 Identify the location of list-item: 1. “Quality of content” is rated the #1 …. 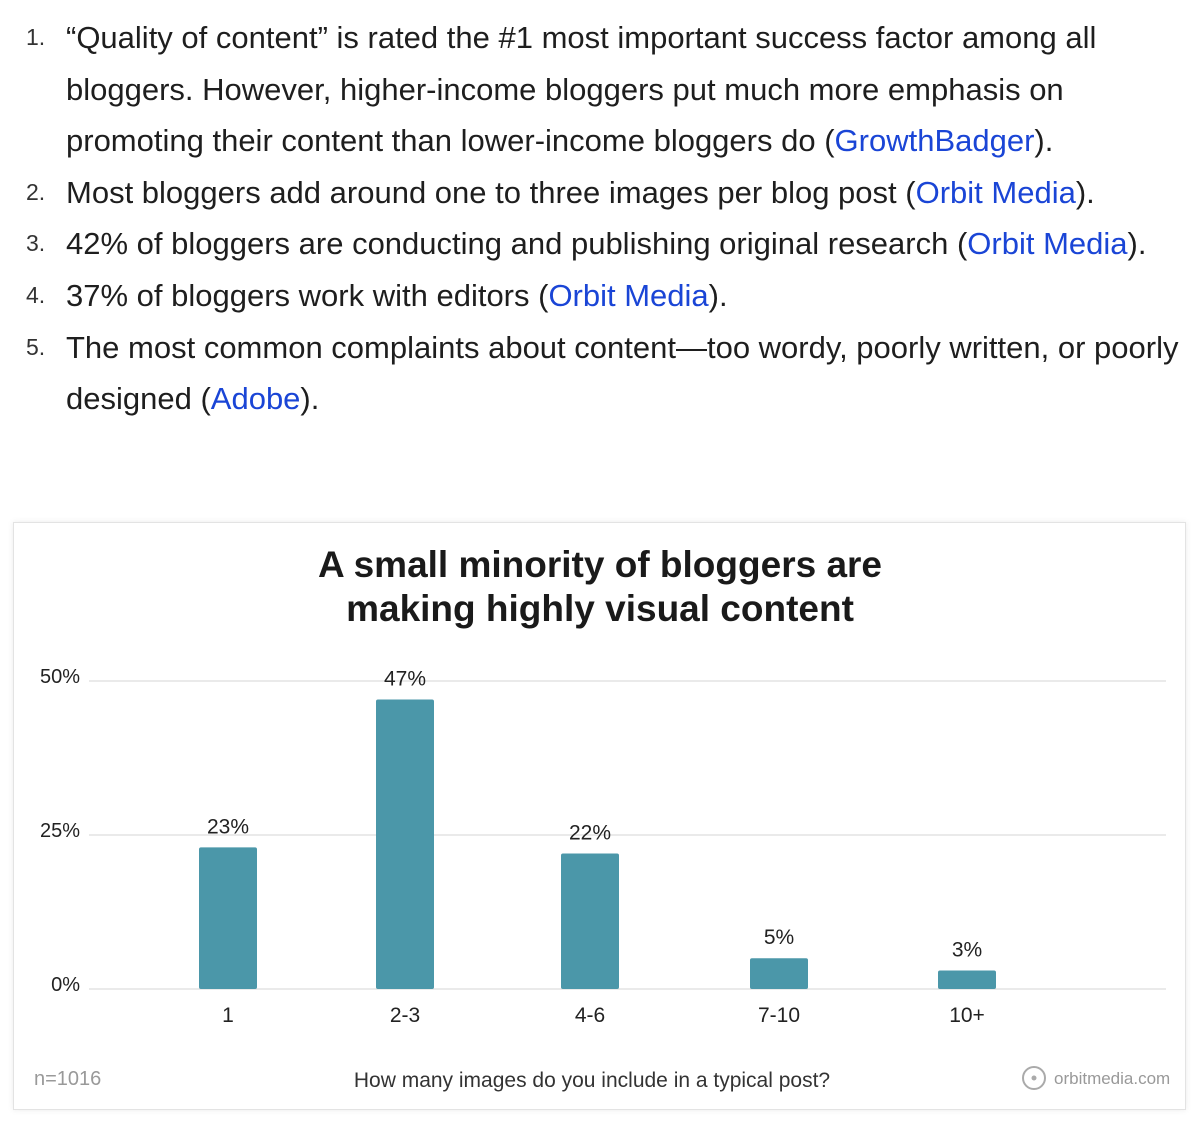
(604, 89).